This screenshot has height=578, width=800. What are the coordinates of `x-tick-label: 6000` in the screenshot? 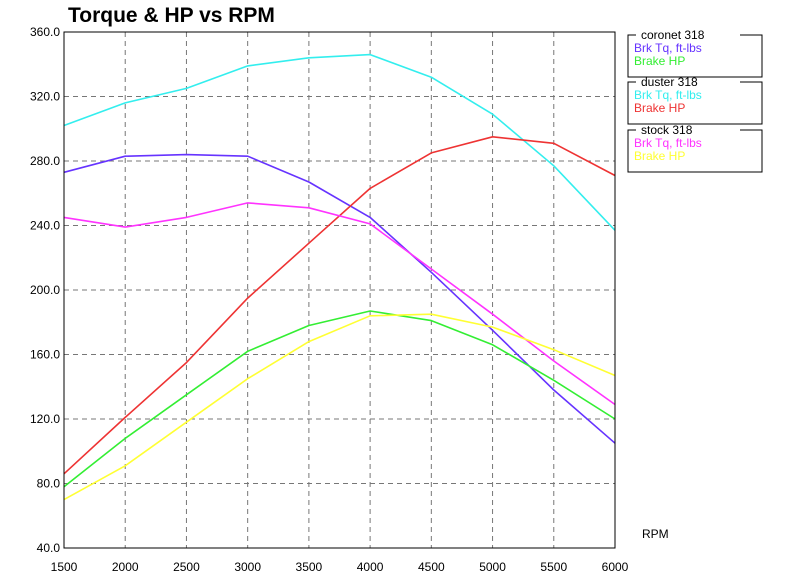 It's located at (615, 567).